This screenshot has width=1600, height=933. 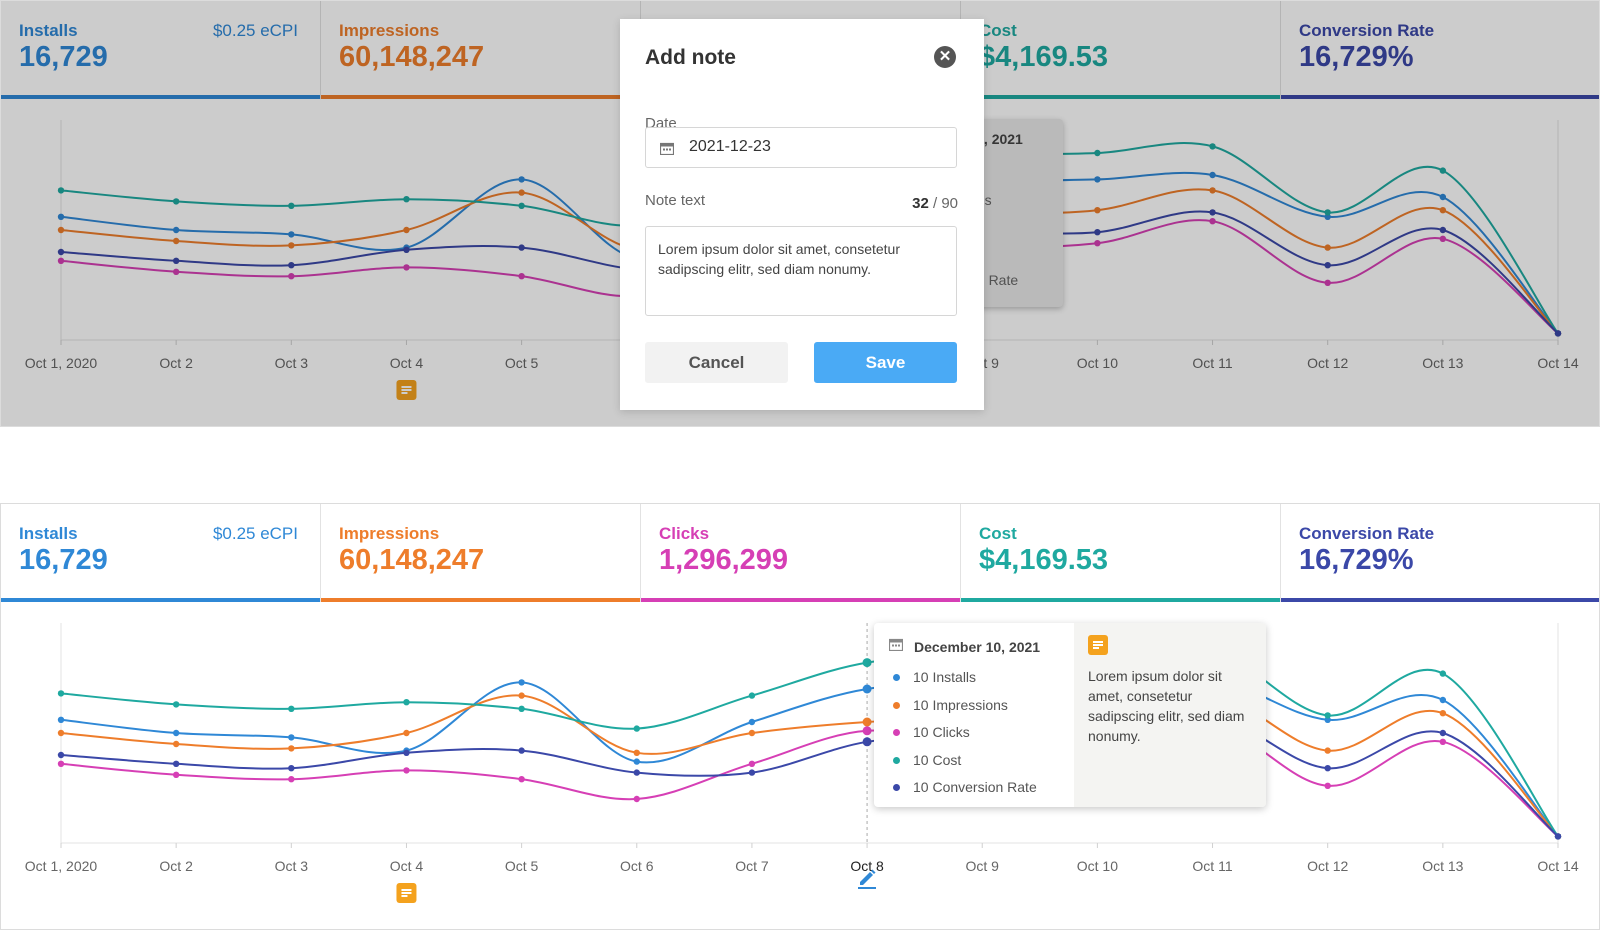 I want to click on x-tick-label: Oct 4, so click(x=407, y=363).